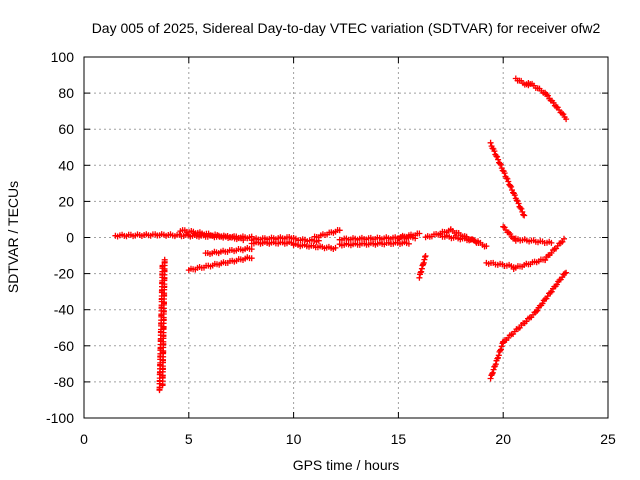 This screenshot has height=480, width=640. Describe the element at coordinates (64, 382) in the screenshot. I see `y-tick-label: -80` at that location.